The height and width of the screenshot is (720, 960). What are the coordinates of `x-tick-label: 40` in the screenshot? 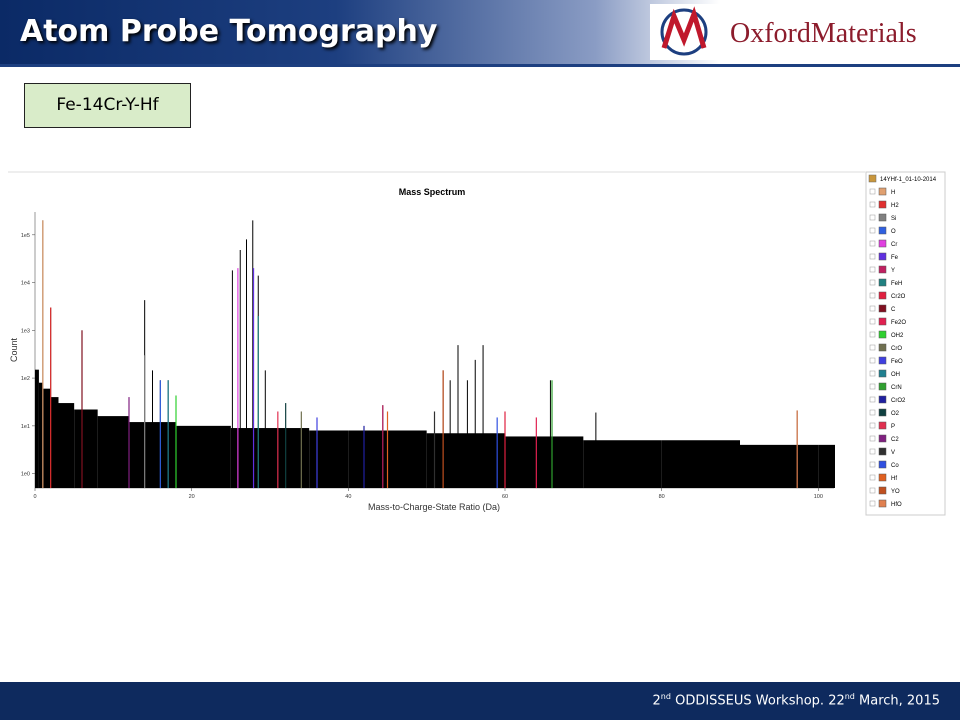 It's located at (348, 497).